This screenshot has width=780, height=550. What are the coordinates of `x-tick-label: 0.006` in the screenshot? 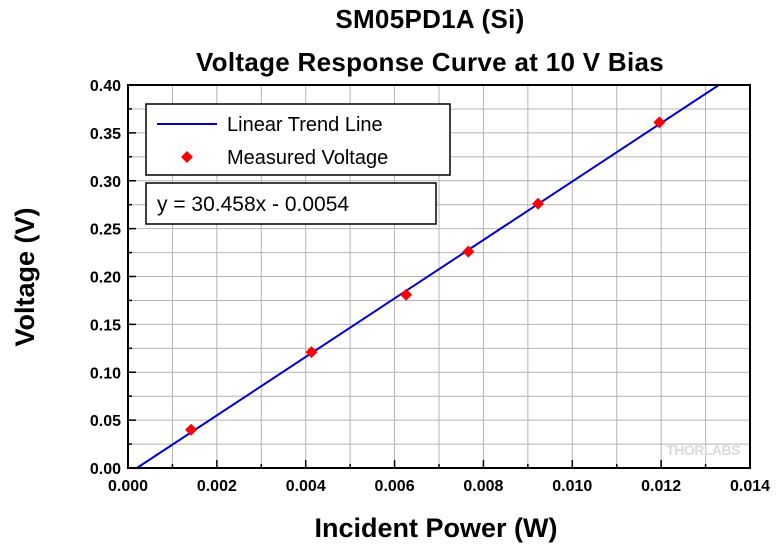 It's located at (395, 486).